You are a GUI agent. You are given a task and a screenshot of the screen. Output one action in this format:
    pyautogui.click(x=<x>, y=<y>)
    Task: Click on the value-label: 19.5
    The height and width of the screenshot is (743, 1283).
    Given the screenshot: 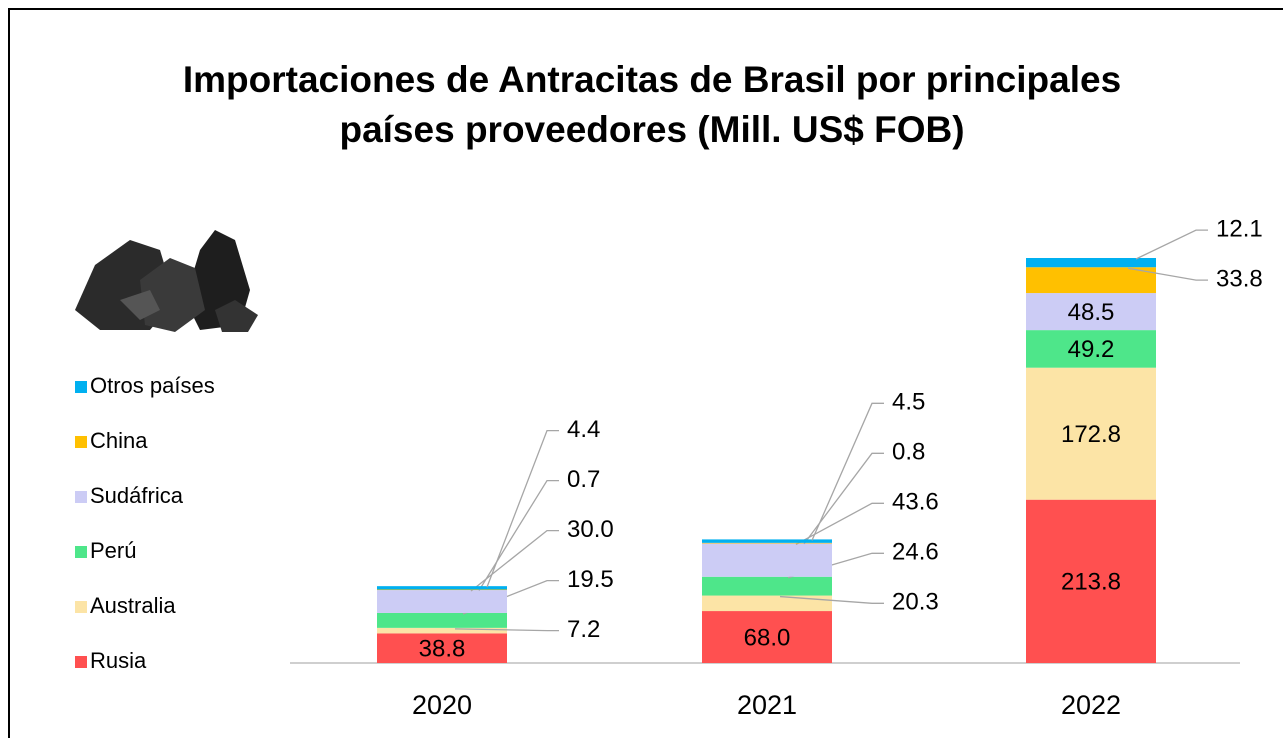 What is the action you would take?
    pyautogui.click(x=590, y=579)
    